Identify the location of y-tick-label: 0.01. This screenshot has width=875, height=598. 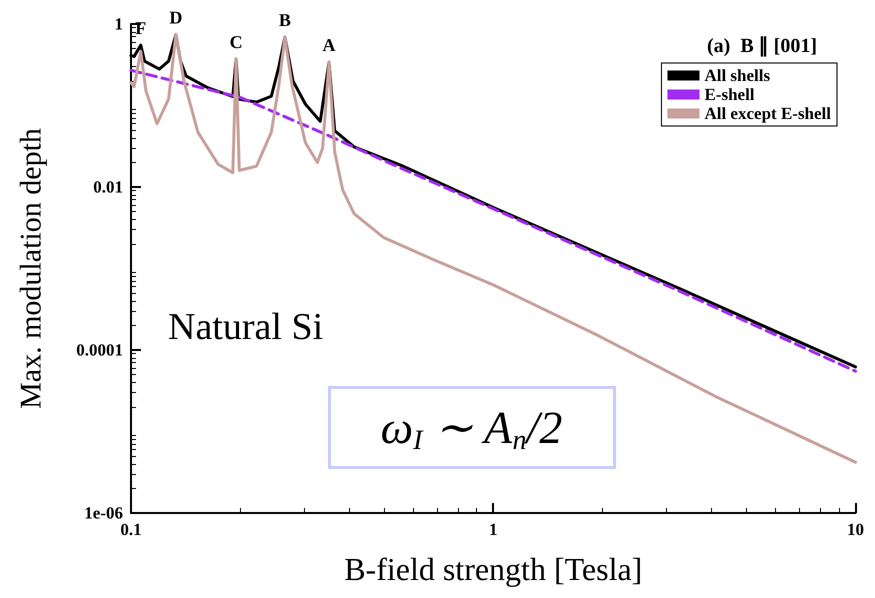
(108, 187).